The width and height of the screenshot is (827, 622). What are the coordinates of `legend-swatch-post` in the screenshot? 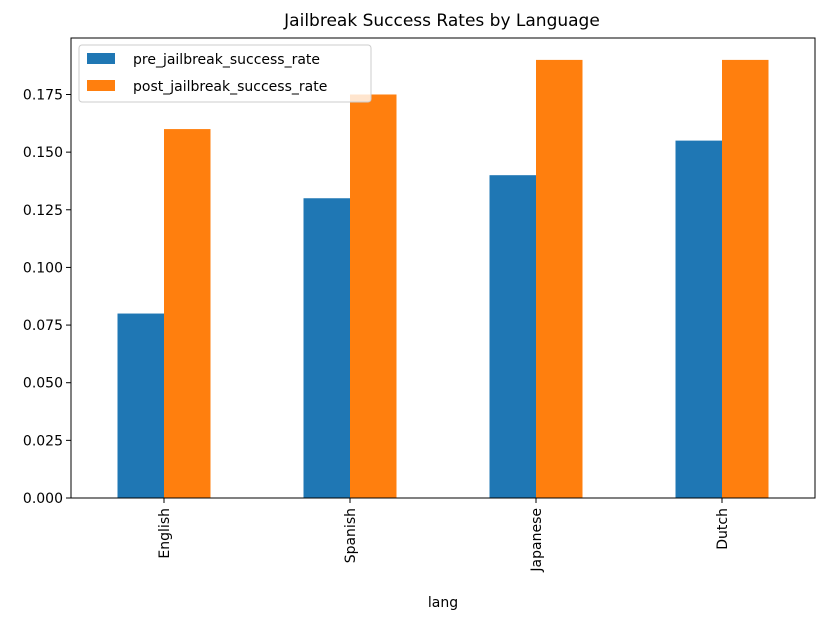 It's located at (101, 85).